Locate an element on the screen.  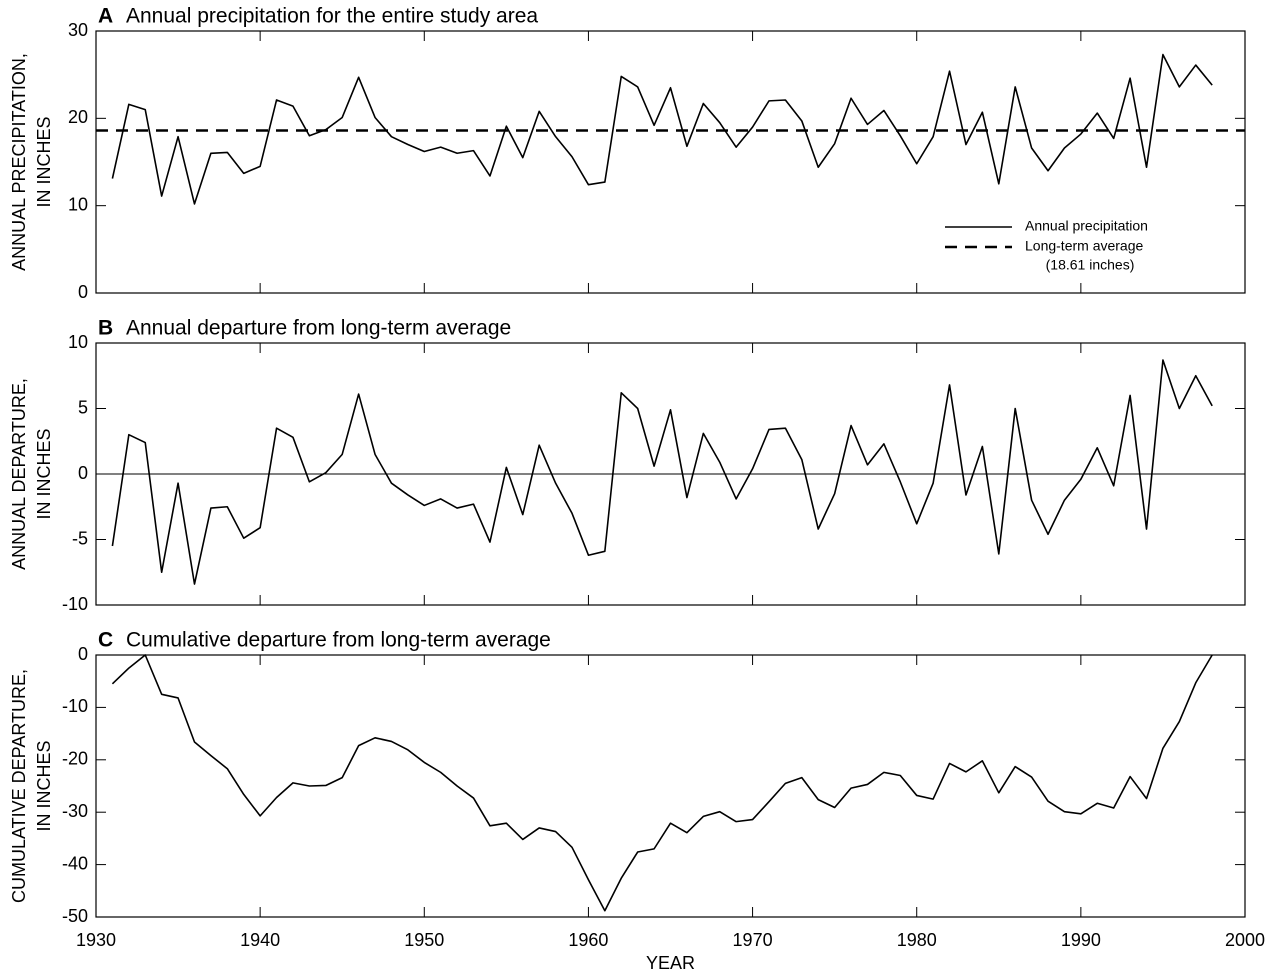
panel-letter: B is located at coordinates (105, 328).